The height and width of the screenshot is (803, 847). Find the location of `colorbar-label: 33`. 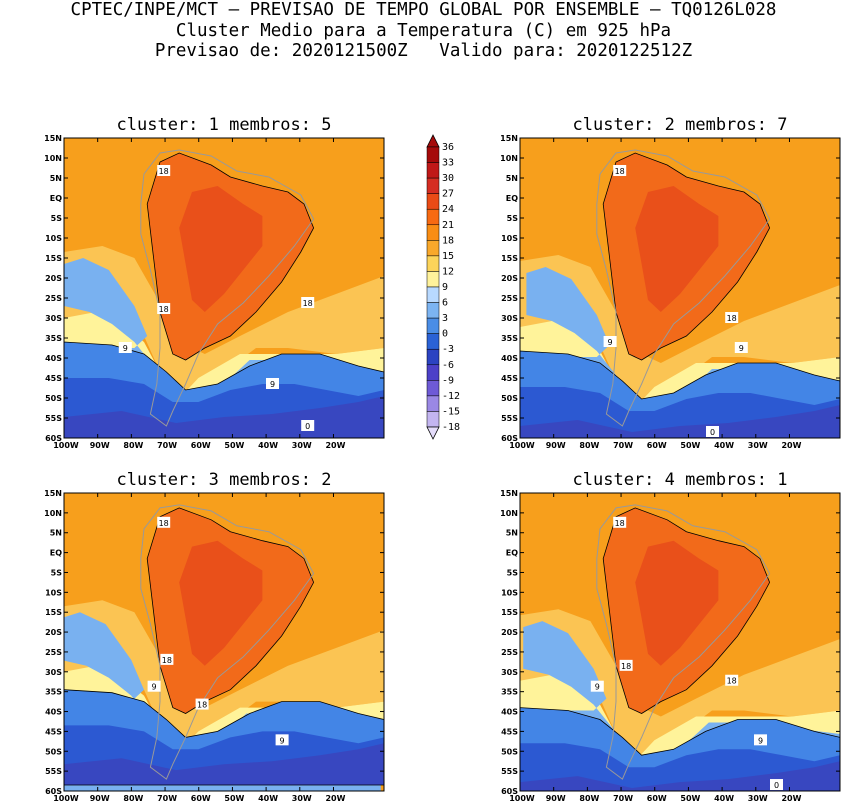

colorbar-label: 33 is located at coordinates (448, 163).